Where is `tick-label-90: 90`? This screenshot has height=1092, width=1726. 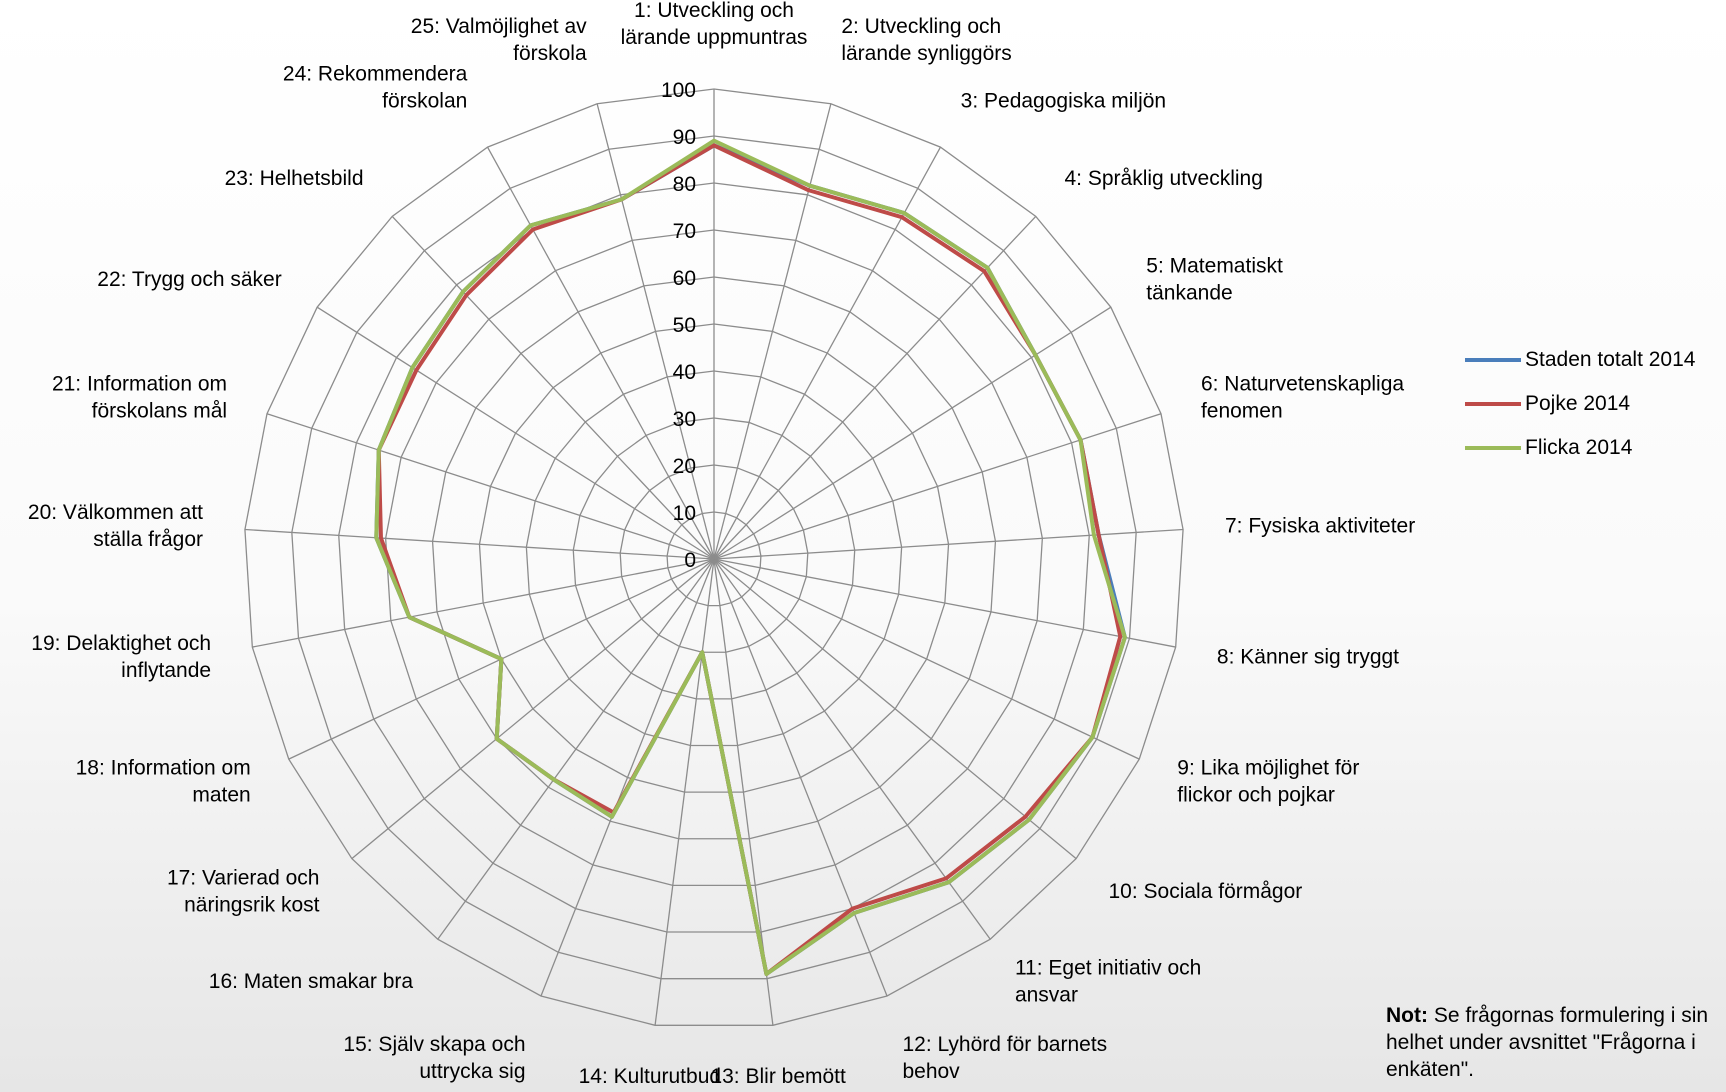
tick-label-90: 90 is located at coordinates (684, 137).